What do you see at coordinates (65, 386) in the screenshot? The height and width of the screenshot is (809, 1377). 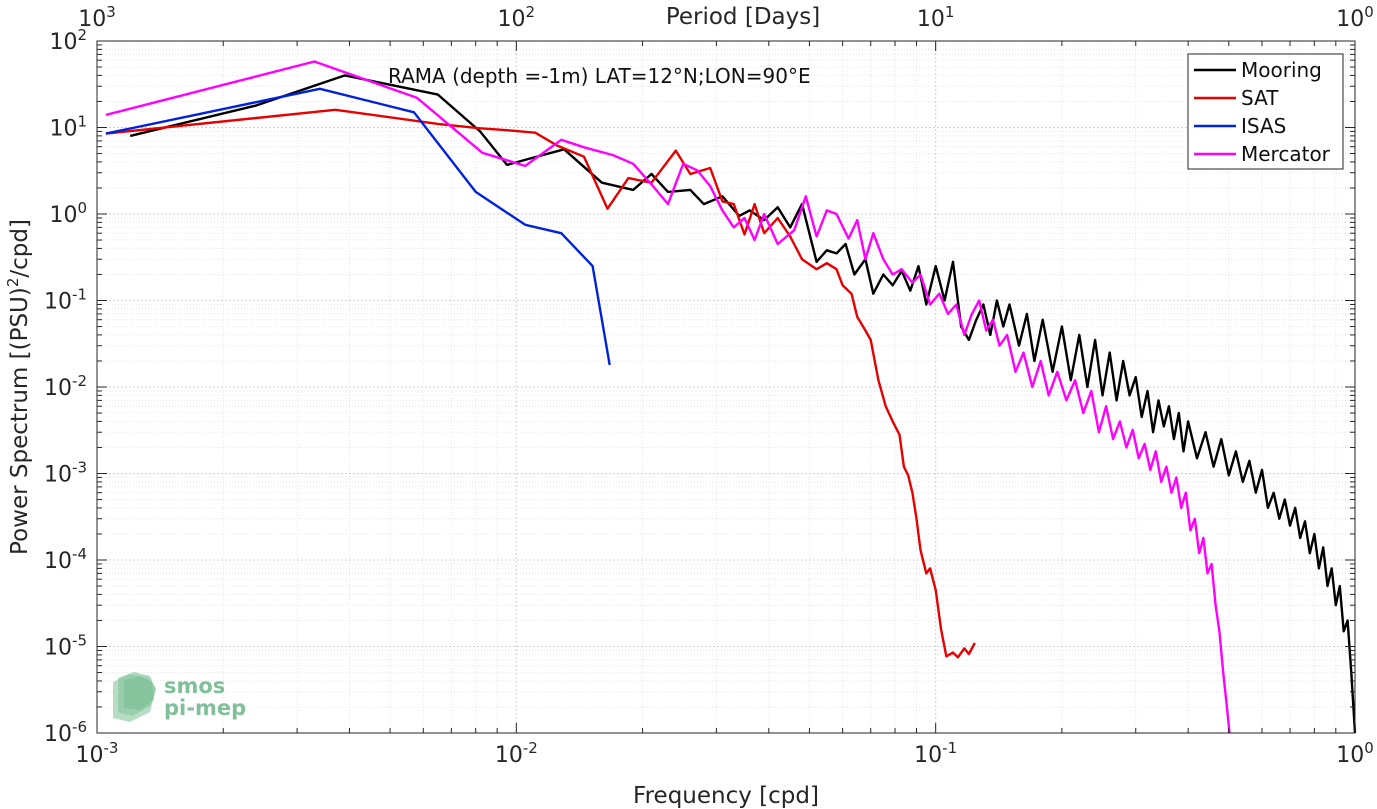 I see `y-tick-label: 10⁻²` at bounding box center [65, 386].